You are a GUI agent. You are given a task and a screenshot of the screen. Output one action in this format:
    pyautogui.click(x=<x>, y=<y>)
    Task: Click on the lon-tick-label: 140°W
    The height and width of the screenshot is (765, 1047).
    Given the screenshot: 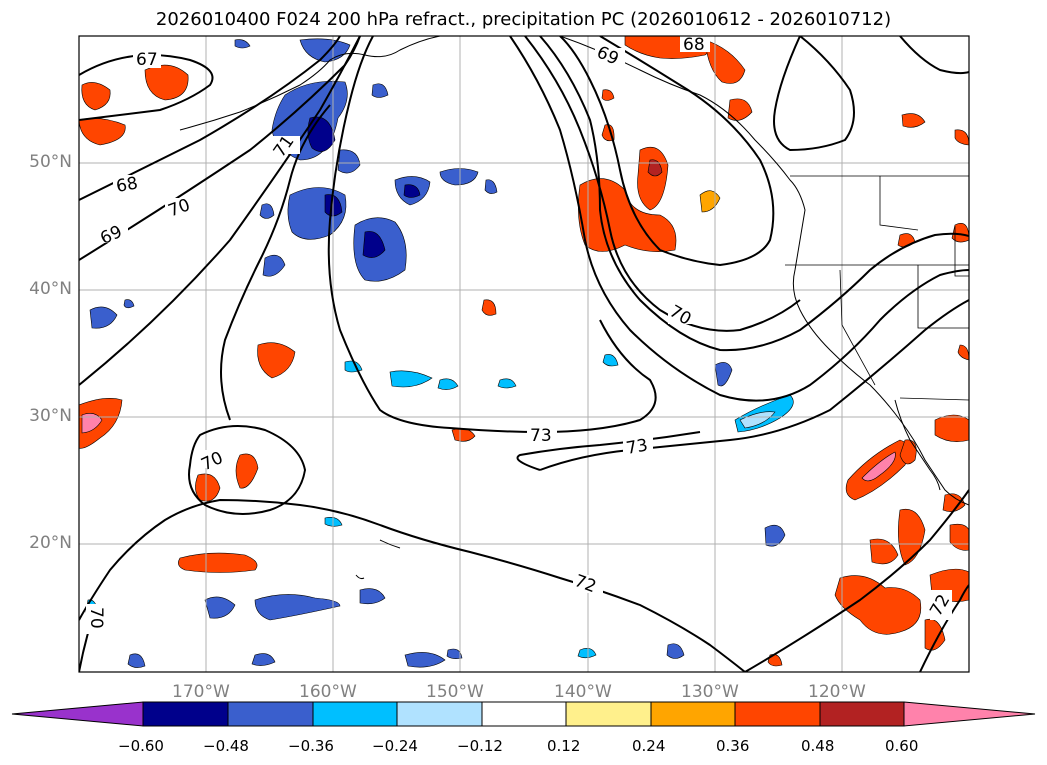 What is the action you would take?
    pyautogui.click(x=583, y=692)
    